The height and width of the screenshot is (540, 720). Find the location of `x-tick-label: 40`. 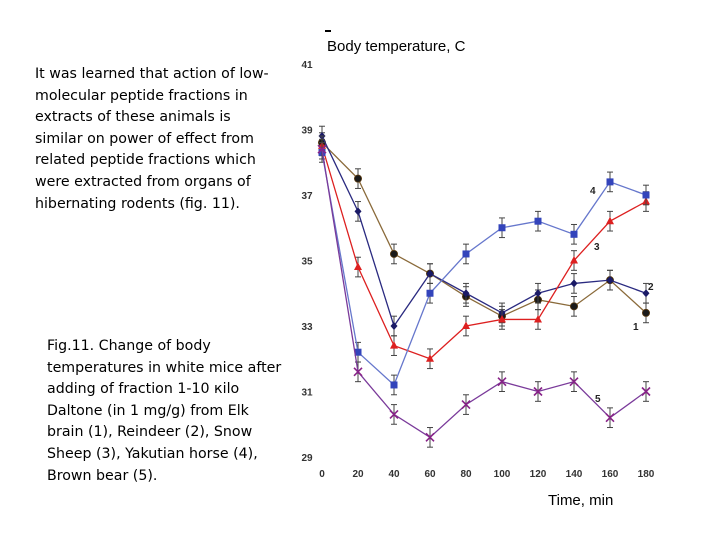

x-tick-label: 40 is located at coordinates (394, 474).